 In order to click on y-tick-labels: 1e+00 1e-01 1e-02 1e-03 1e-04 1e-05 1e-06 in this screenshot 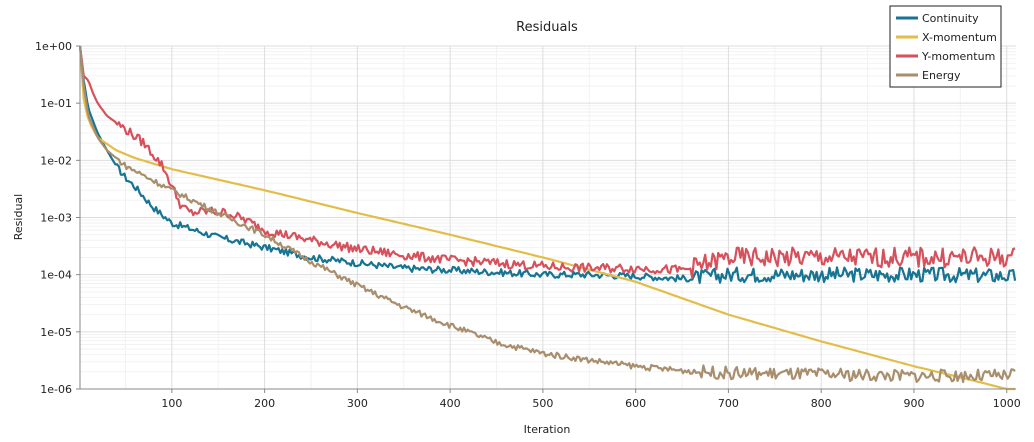, I will do `click(57, 218)`.